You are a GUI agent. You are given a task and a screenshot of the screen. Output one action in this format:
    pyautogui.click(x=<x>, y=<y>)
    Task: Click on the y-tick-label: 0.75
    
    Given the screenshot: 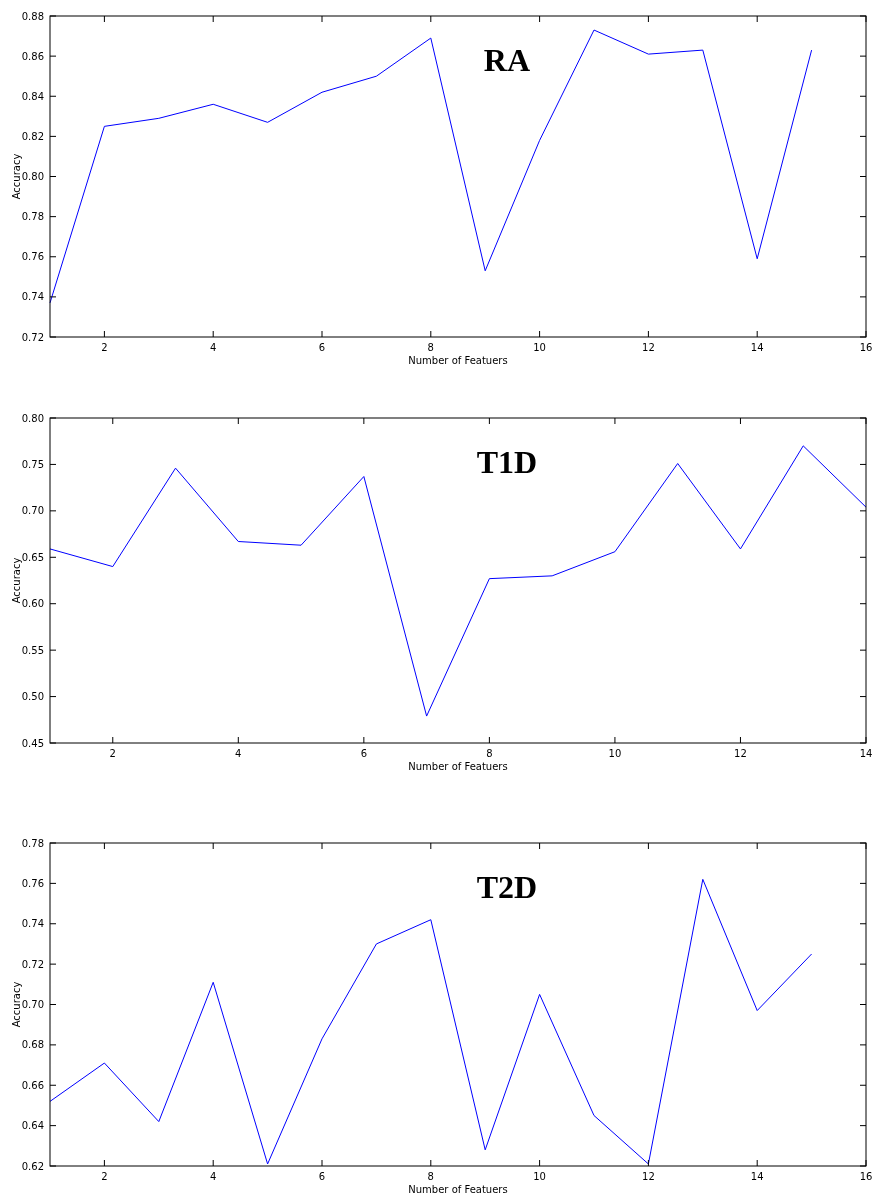 What is the action you would take?
    pyautogui.click(x=32, y=464)
    